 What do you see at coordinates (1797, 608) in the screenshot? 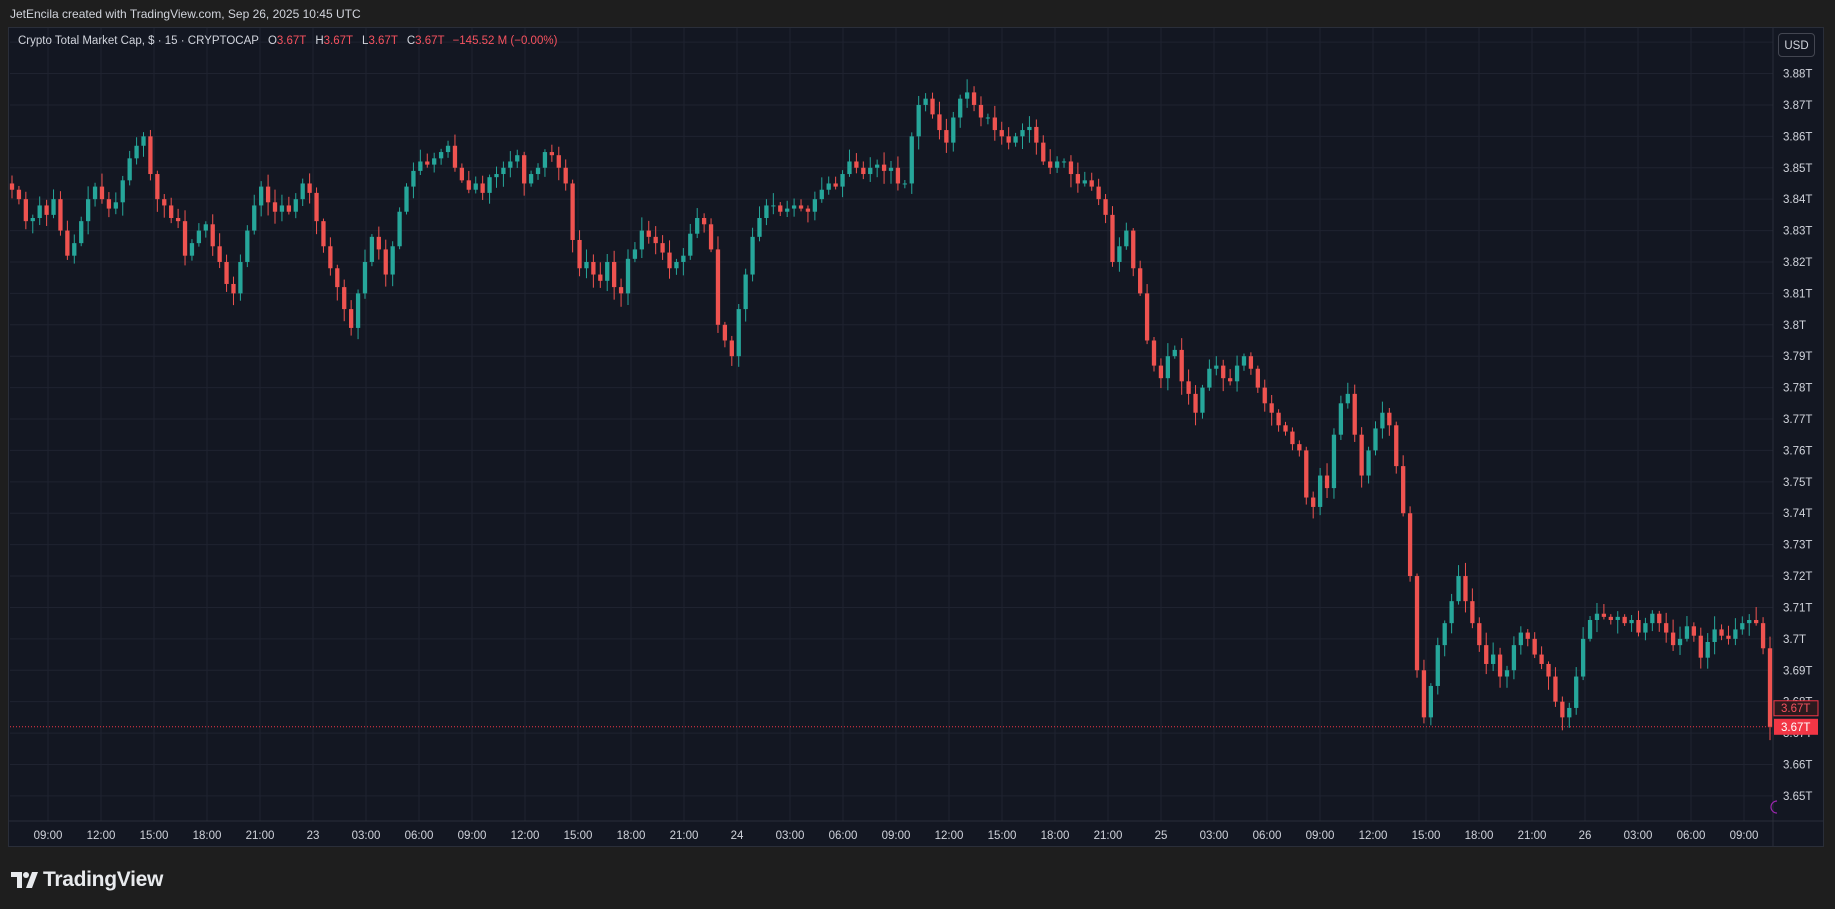
I see `price-tick-label: 3.71T` at bounding box center [1797, 608].